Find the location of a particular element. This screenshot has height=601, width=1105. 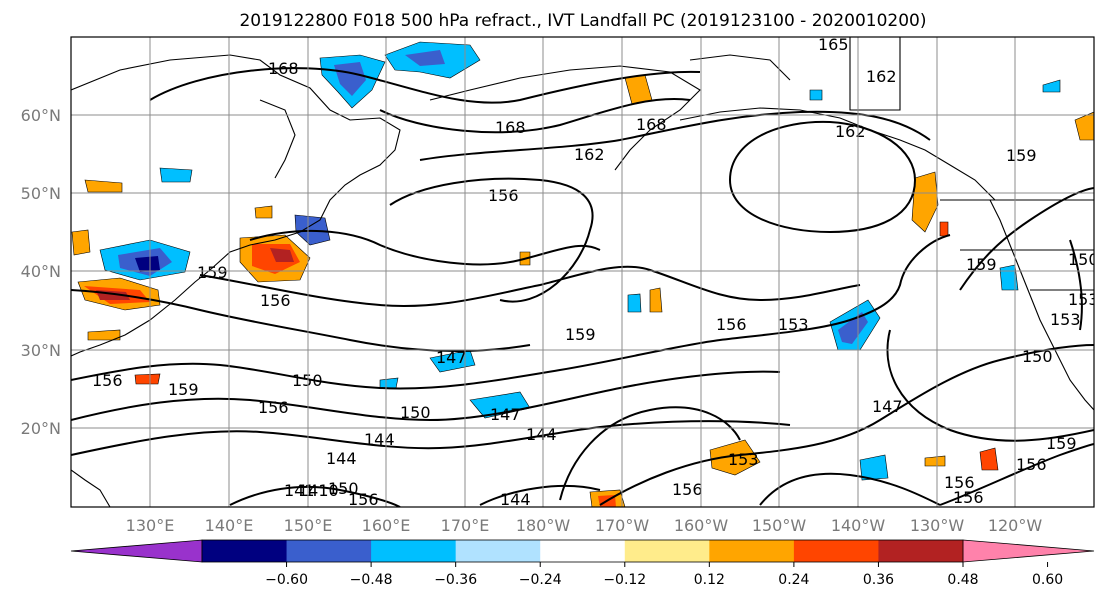

lat-label: 50°N is located at coordinates (41, 193).